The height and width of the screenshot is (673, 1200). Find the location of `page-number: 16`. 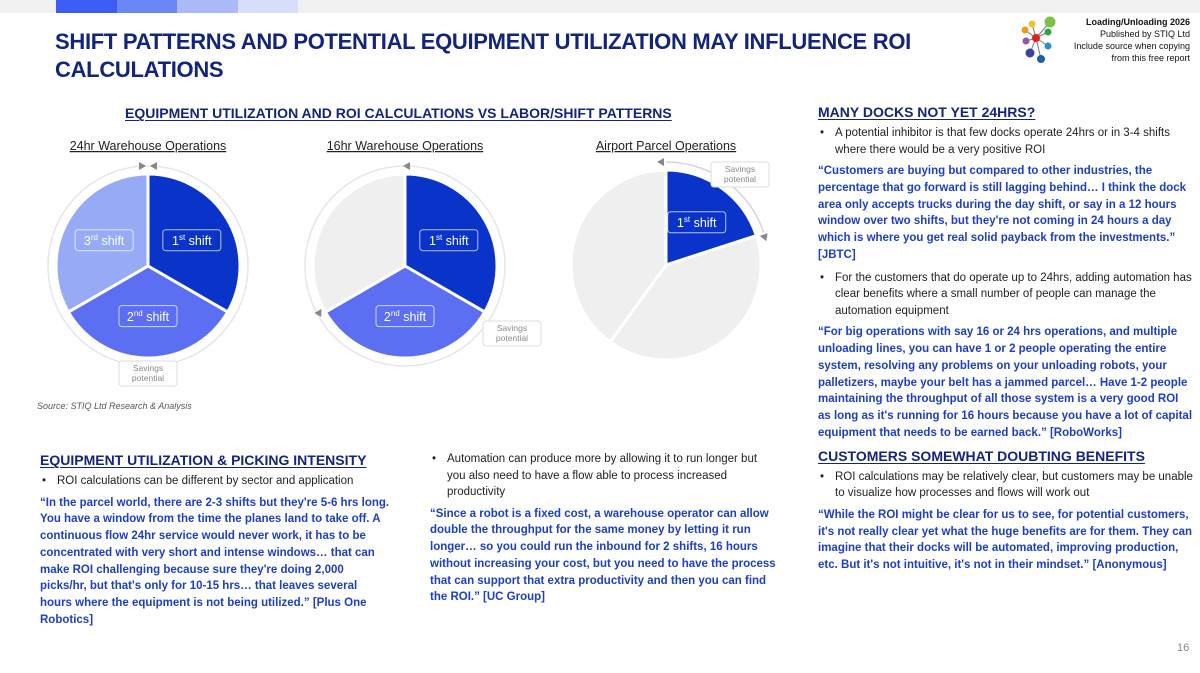

page-number: 16 is located at coordinates (1183, 648).